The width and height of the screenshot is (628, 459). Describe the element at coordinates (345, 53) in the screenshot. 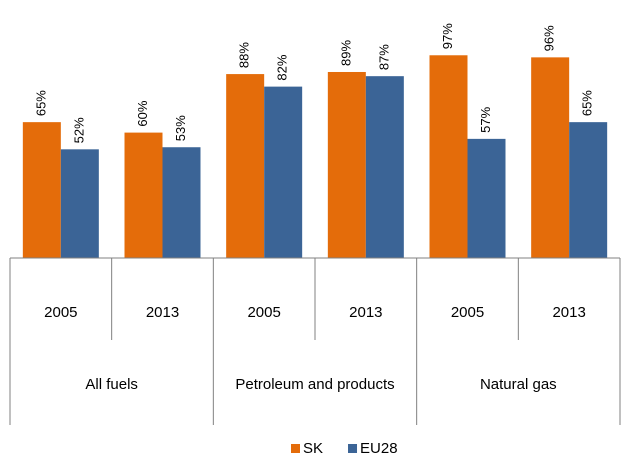

I see `value-label: 89%` at that location.